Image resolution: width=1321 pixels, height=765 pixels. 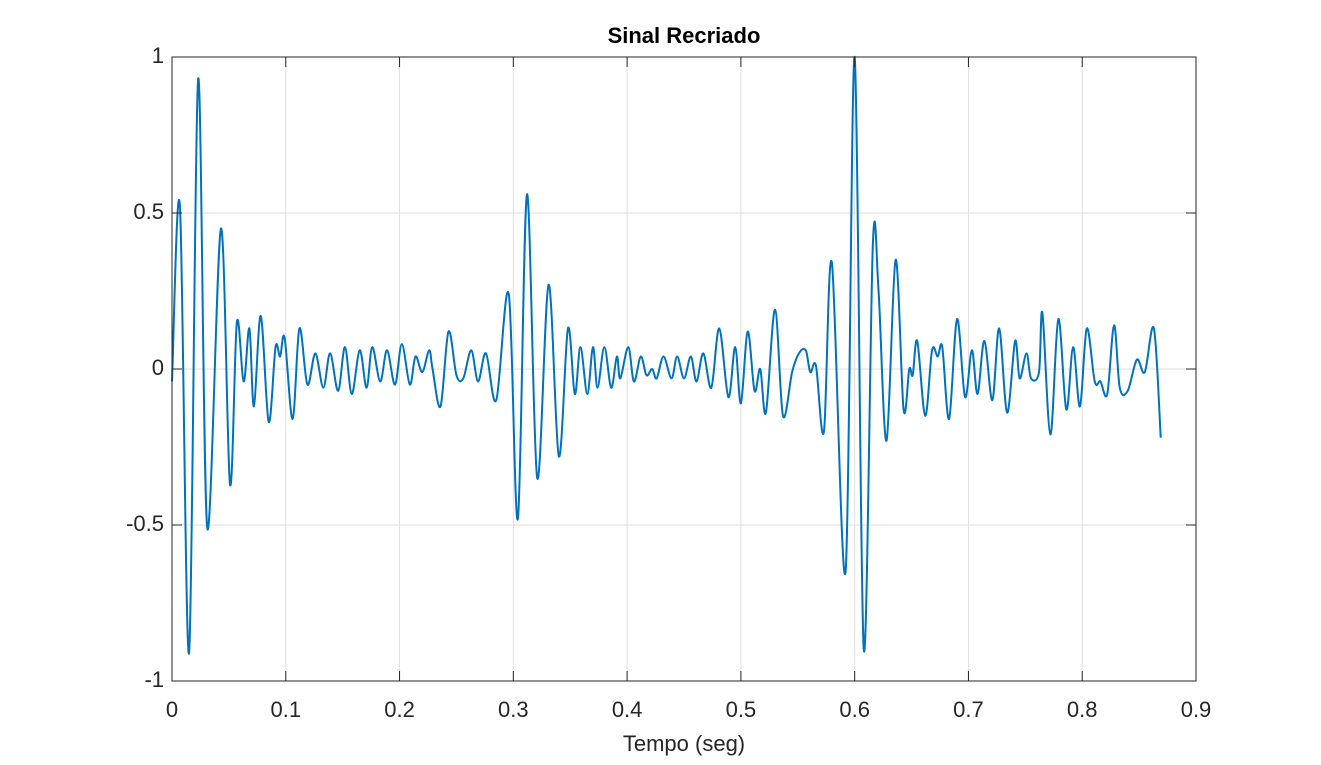 I want to click on y-tick-label: 1, so click(x=158, y=55).